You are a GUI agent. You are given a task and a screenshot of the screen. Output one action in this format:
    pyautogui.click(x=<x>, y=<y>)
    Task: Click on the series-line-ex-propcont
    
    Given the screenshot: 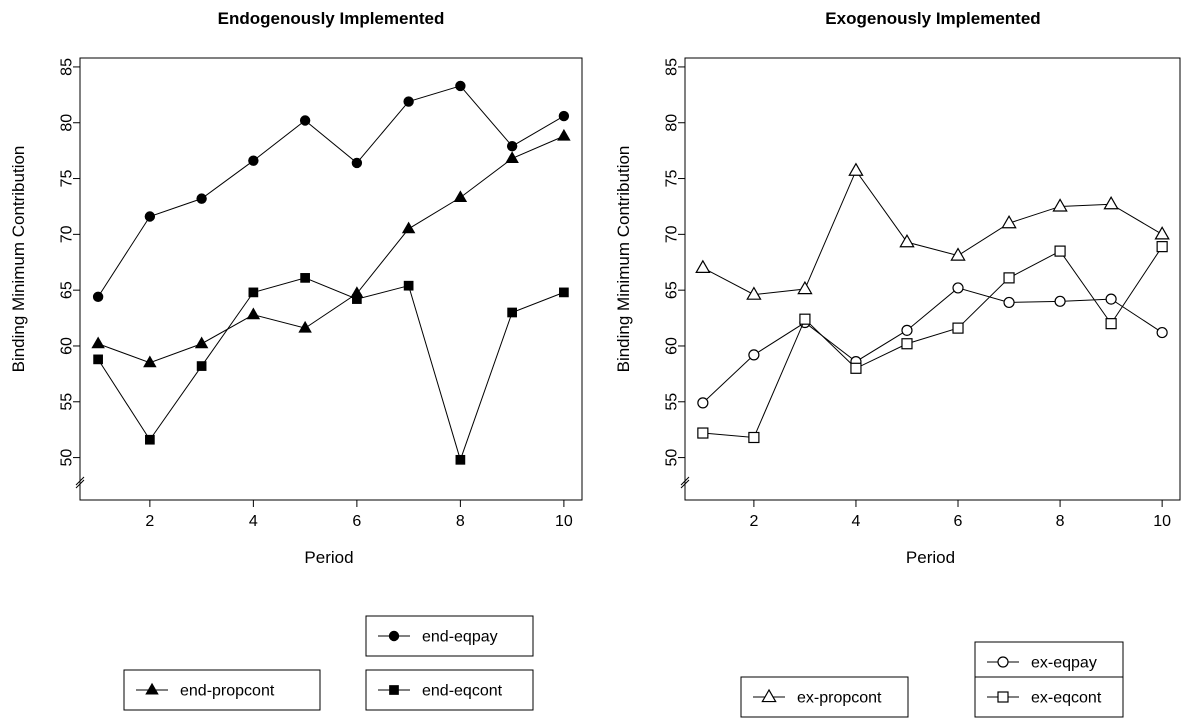 What is the action you would take?
    pyautogui.click(x=932, y=232)
    